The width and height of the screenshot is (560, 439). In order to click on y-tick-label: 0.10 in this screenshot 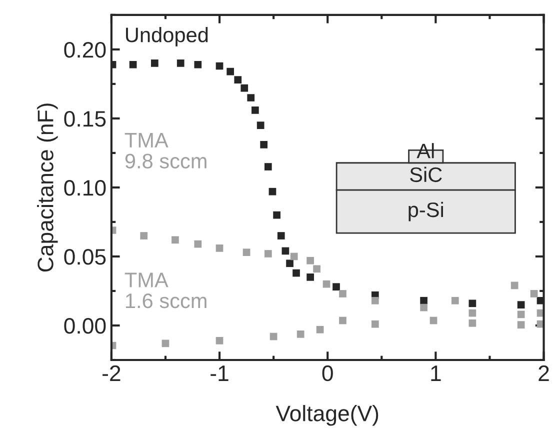, I will do `click(85, 188)`.